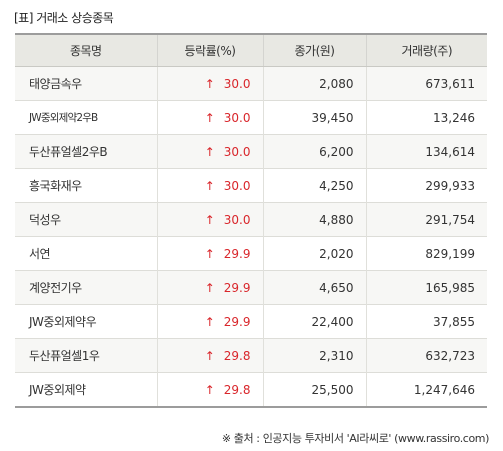 Image resolution: width=503 pixels, height=451 pixels. What do you see at coordinates (314, 117) in the screenshot?
I see `close-price-cell: 39,450` at bounding box center [314, 117].